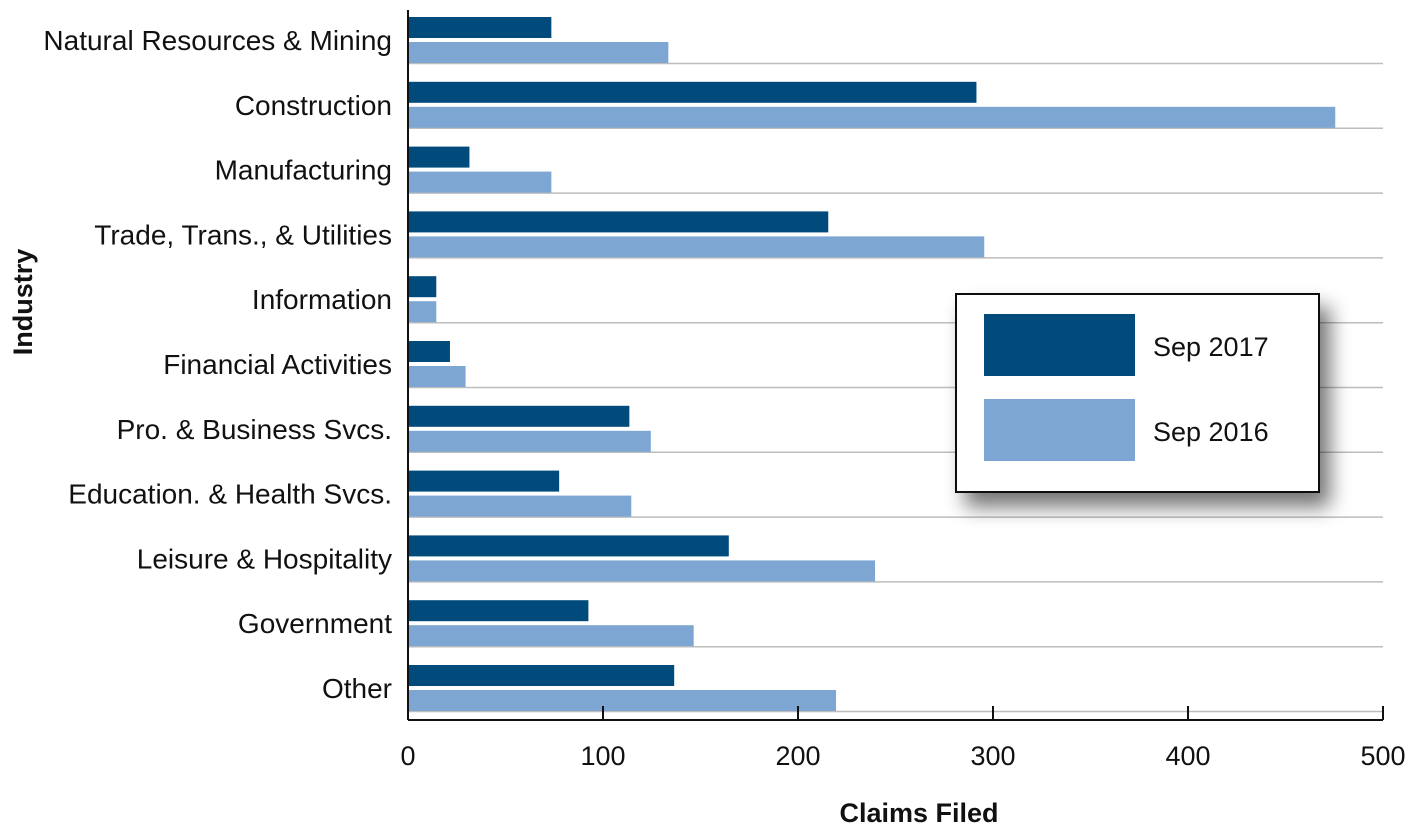  I want to click on x-axis-title: Claims Filed, so click(918, 813).